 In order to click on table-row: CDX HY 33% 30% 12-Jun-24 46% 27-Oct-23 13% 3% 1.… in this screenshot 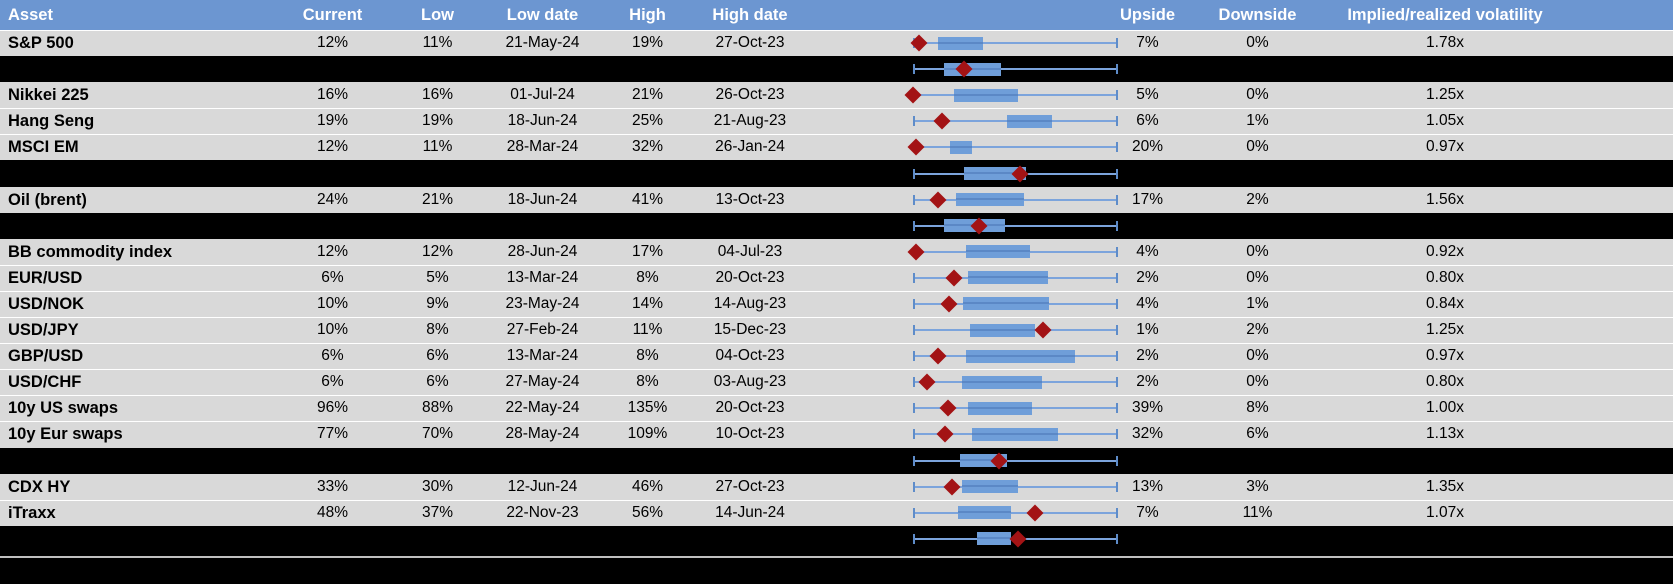, I will do `click(836, 486)`.